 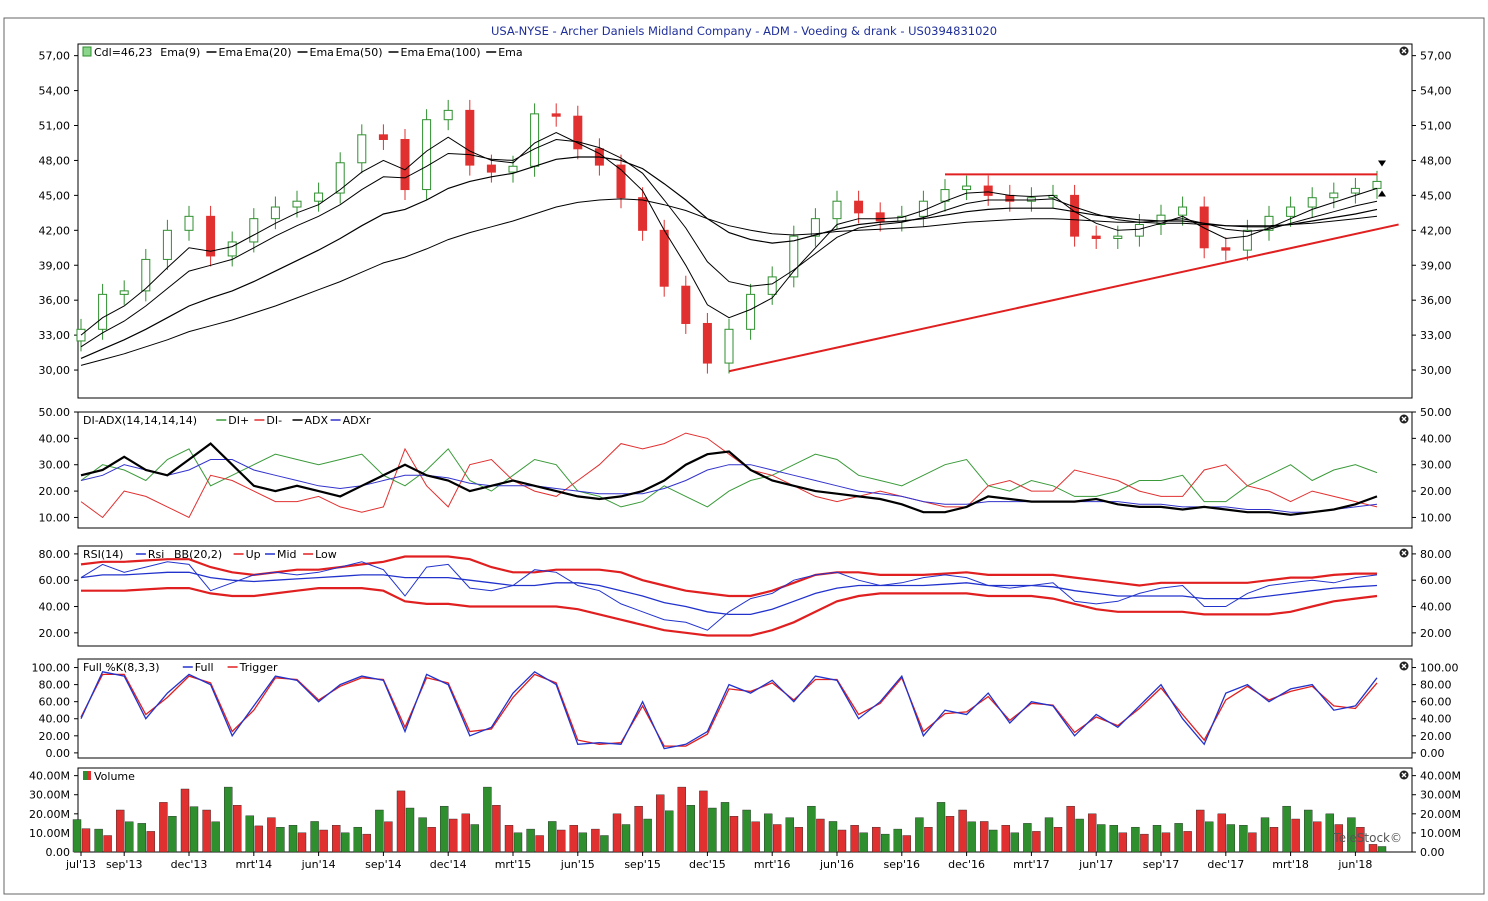 I want to click on y-tick-label-left: 51,00, so click(x=55, y=126).